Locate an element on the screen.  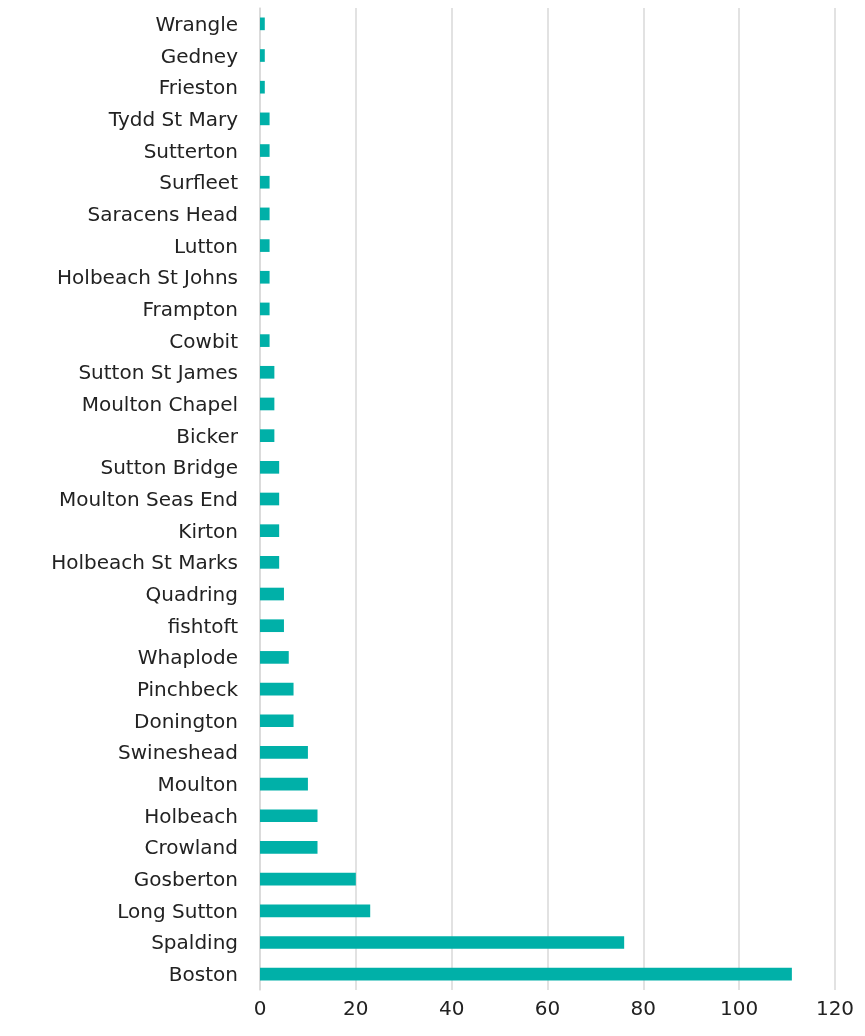
y-tick-label: Crowland is located at coordinates (191, 847).